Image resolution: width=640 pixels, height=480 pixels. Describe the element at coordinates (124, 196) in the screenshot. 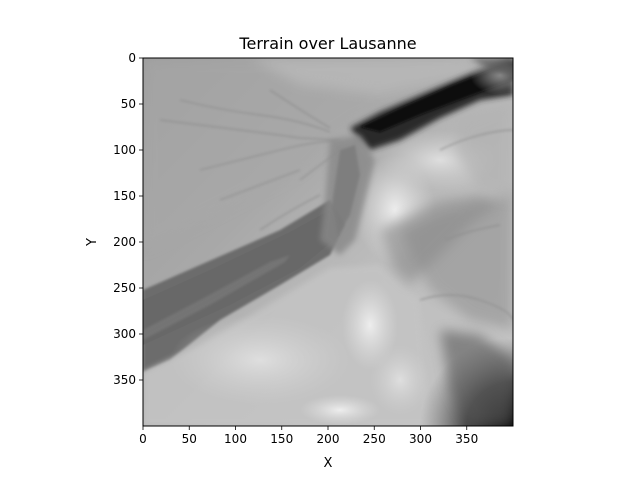

I see `y-tick-label: 150` at that location.